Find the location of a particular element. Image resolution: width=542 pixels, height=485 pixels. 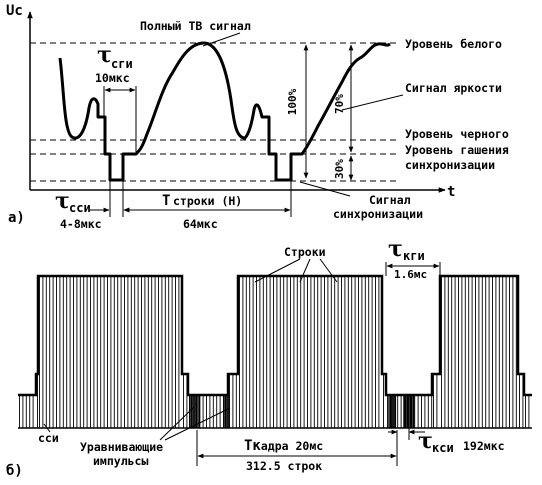

t-line-subscript: строки (Н) is located at coordinates (207, 201).